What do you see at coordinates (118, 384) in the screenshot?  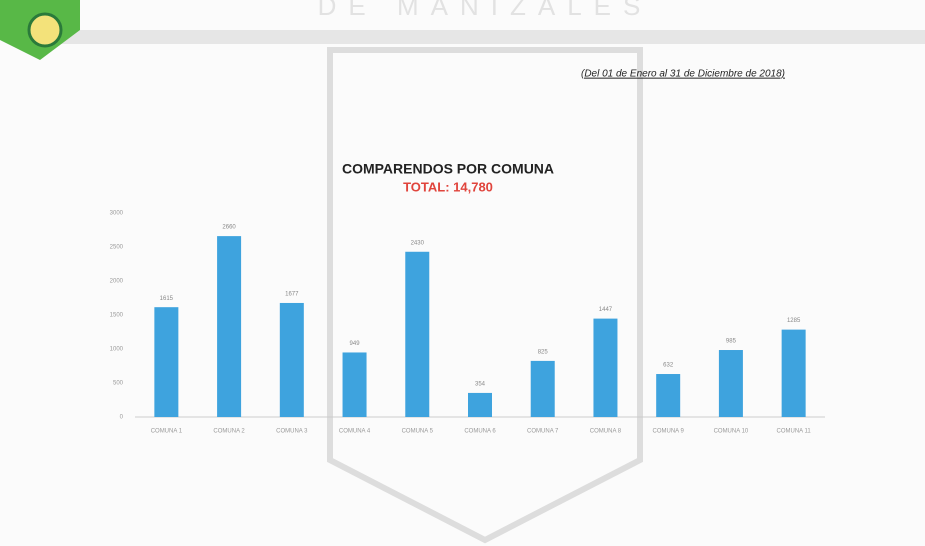 I see `y-tick-label: 500` at bounding box center [118, 384].